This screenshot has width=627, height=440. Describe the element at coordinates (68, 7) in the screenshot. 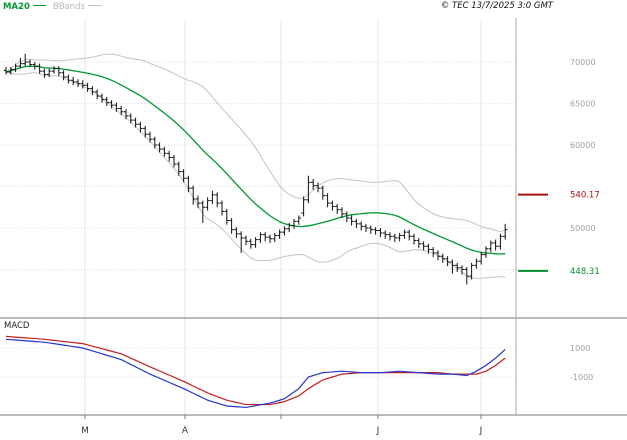

I see `legend-bbands-label: BBands` at that location.